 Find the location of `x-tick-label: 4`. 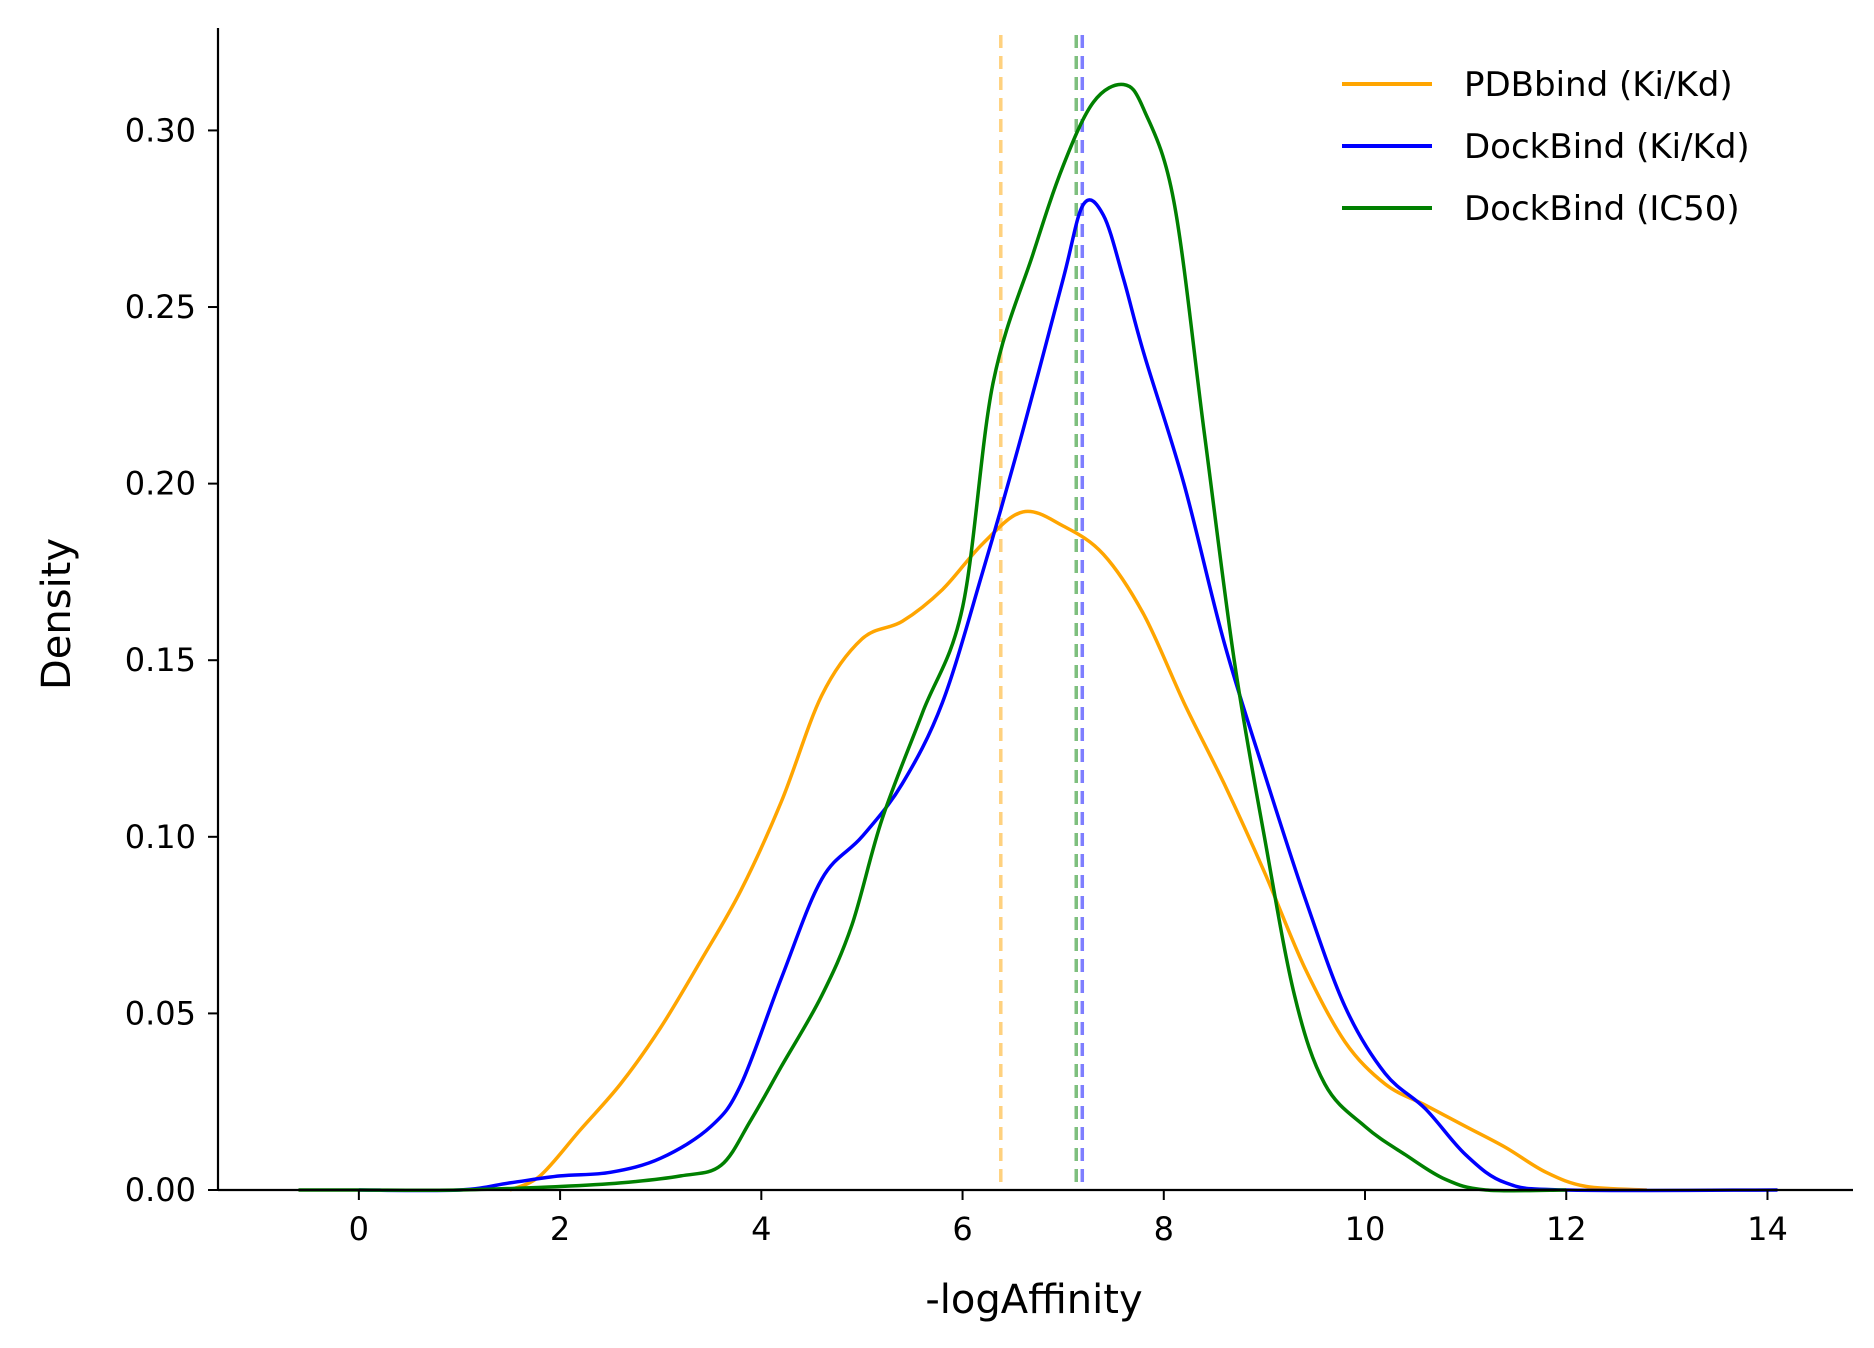

x-tick-label: 4 is located at coordinates (761, 1229).